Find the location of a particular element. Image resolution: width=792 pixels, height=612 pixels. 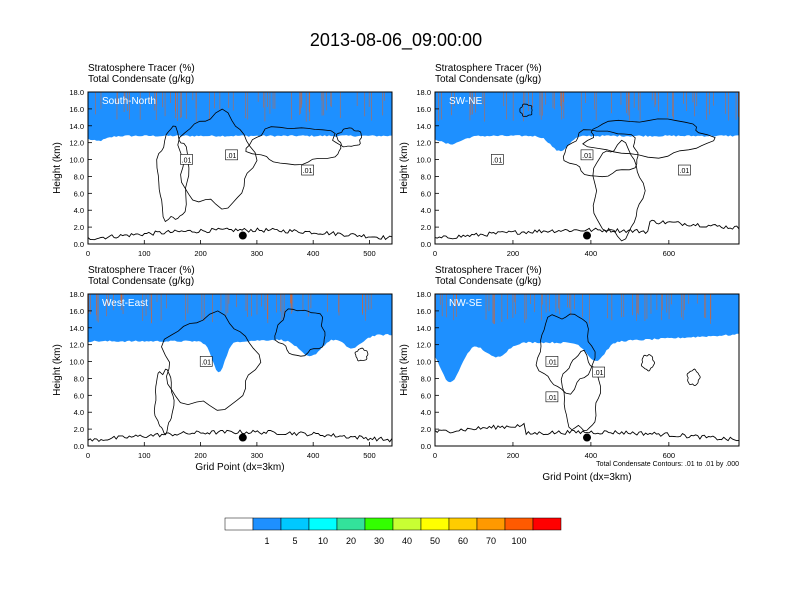

panel-name: South-North is located at coordinates (129, 101).